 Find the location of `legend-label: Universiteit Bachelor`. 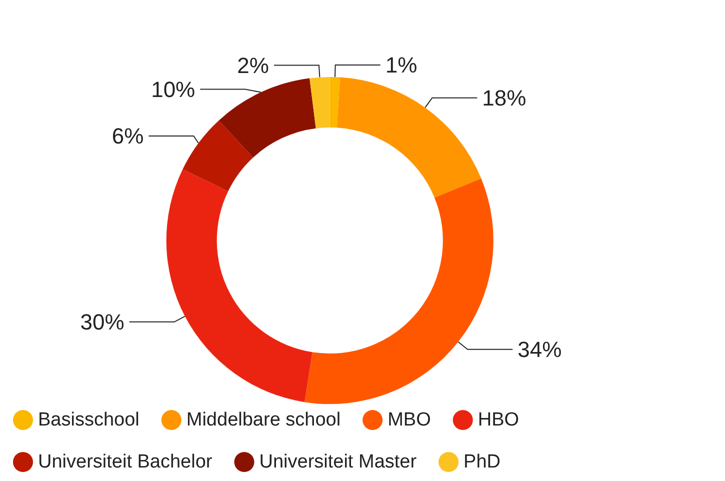

legend-label: Universiteit Bachelor is located at coordinates (125, 462).